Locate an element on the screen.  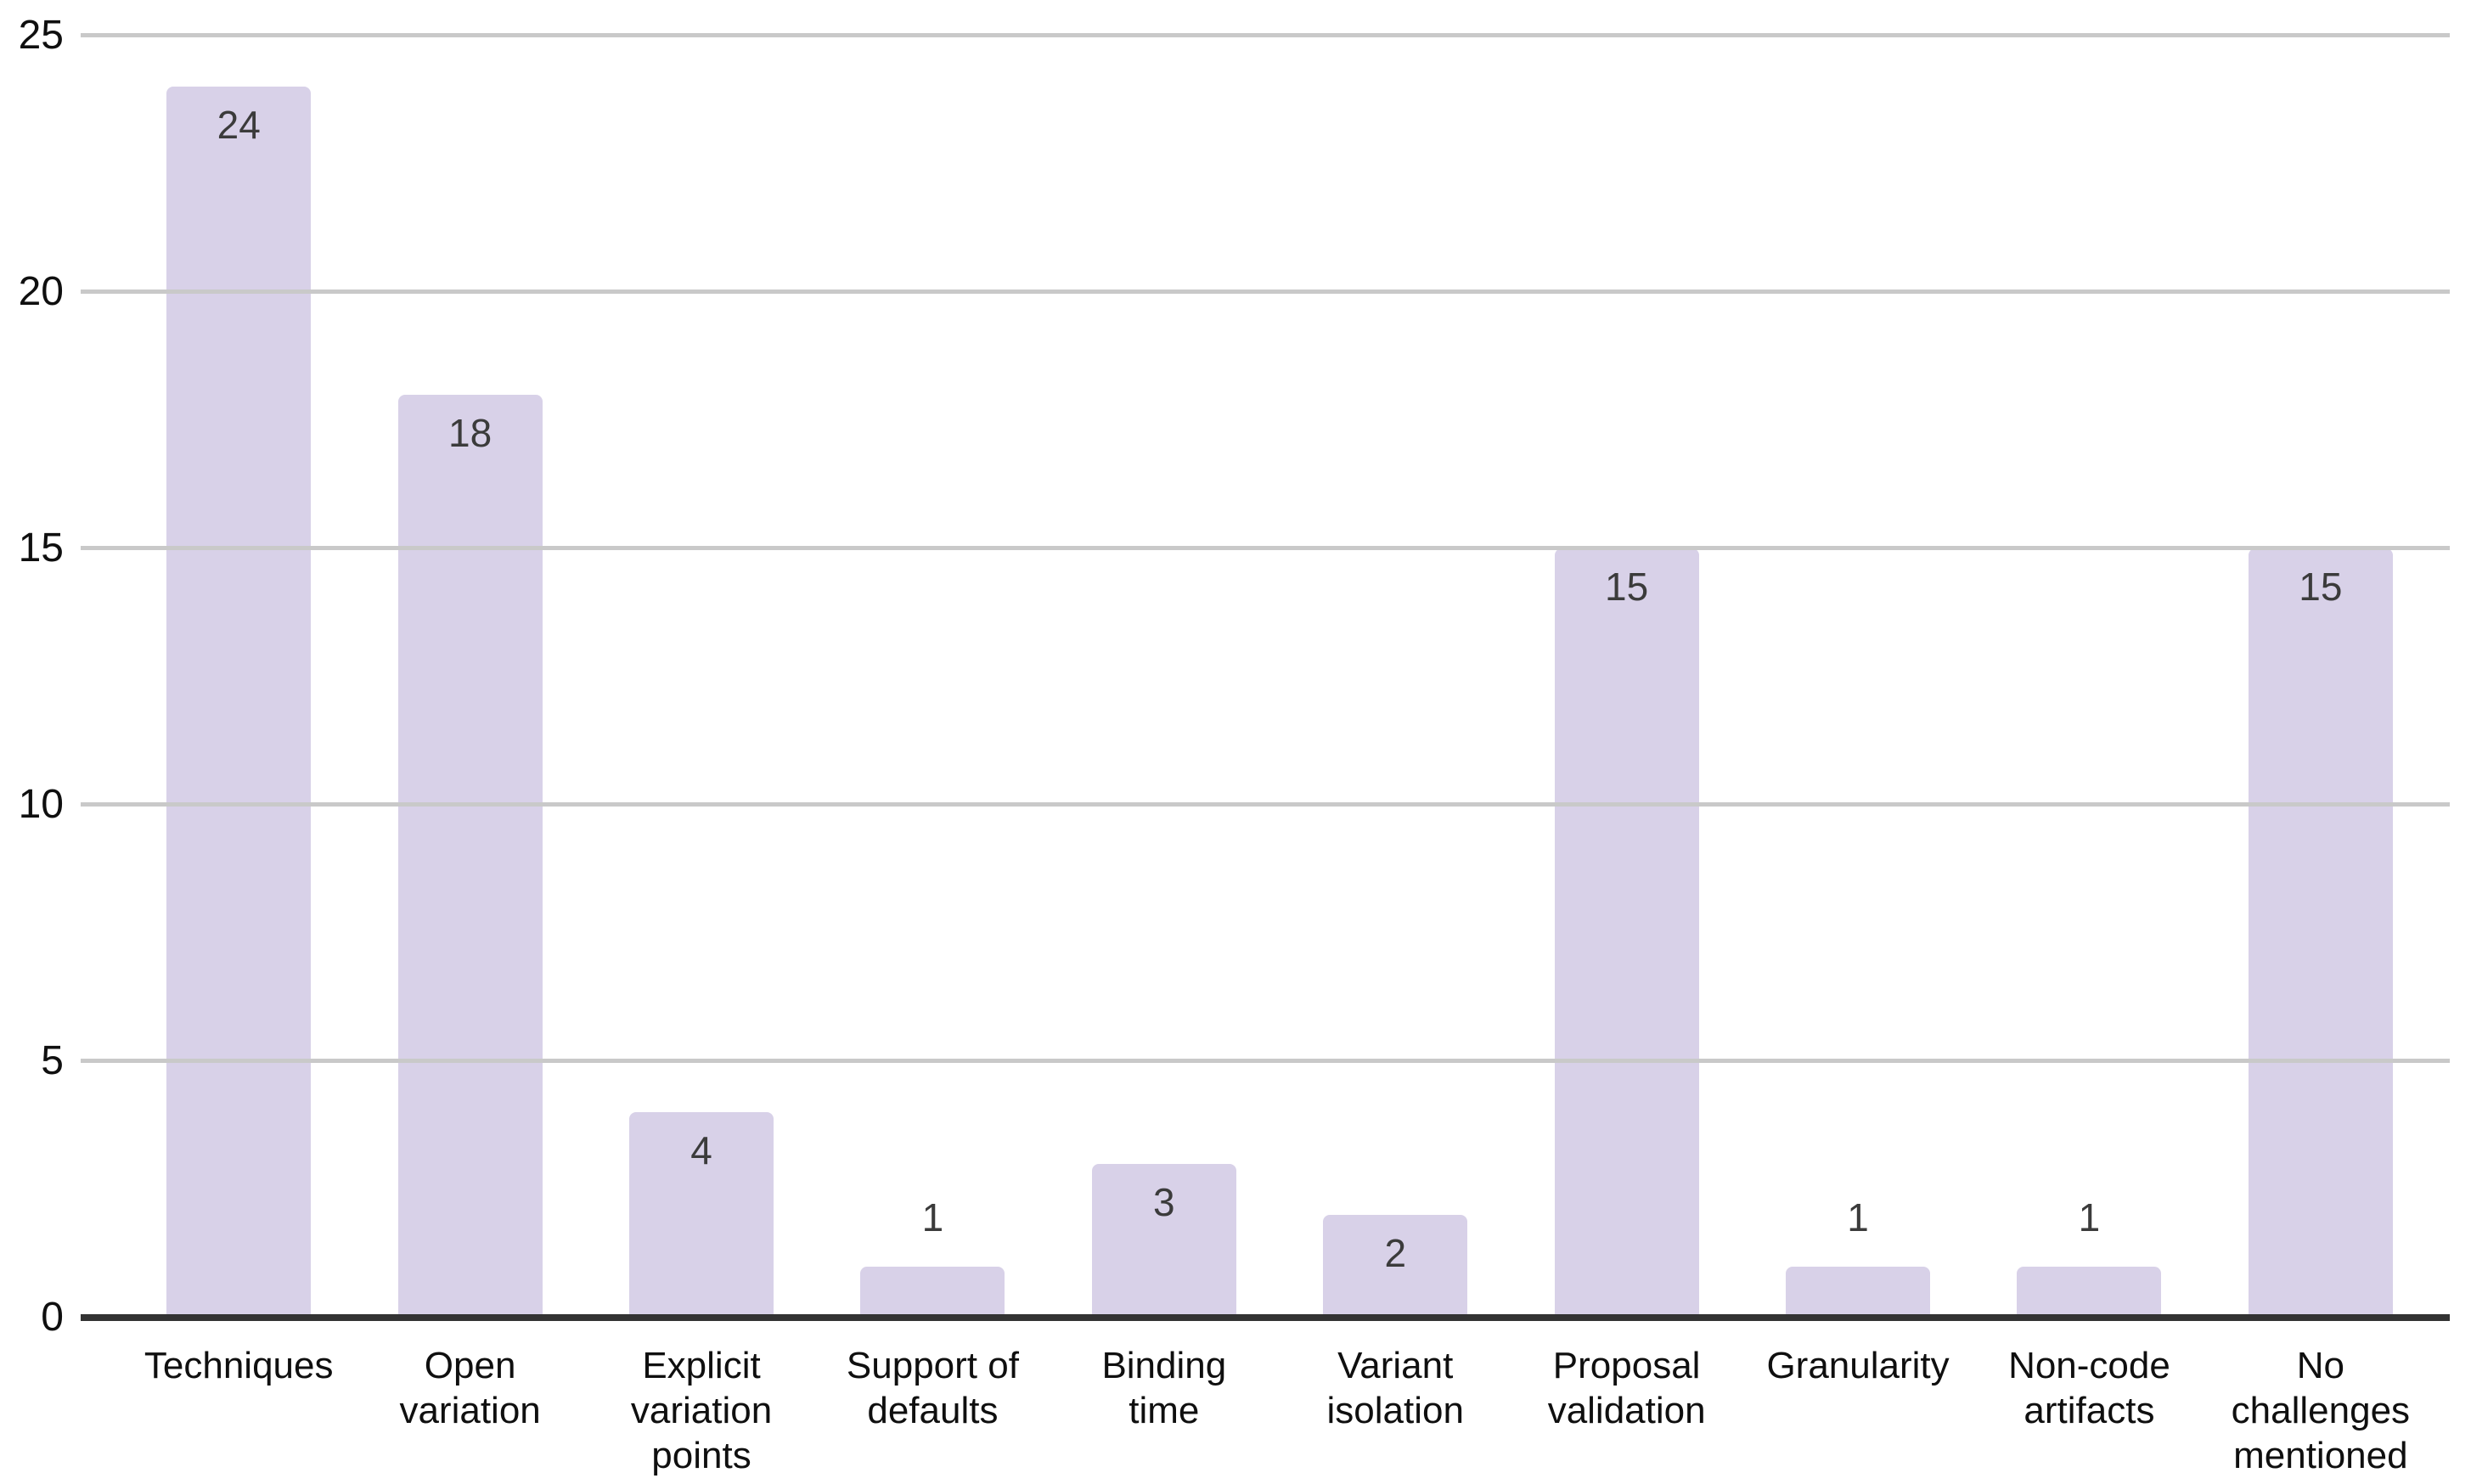
bar-band-0: 24 is located at coordinates (239, 677).